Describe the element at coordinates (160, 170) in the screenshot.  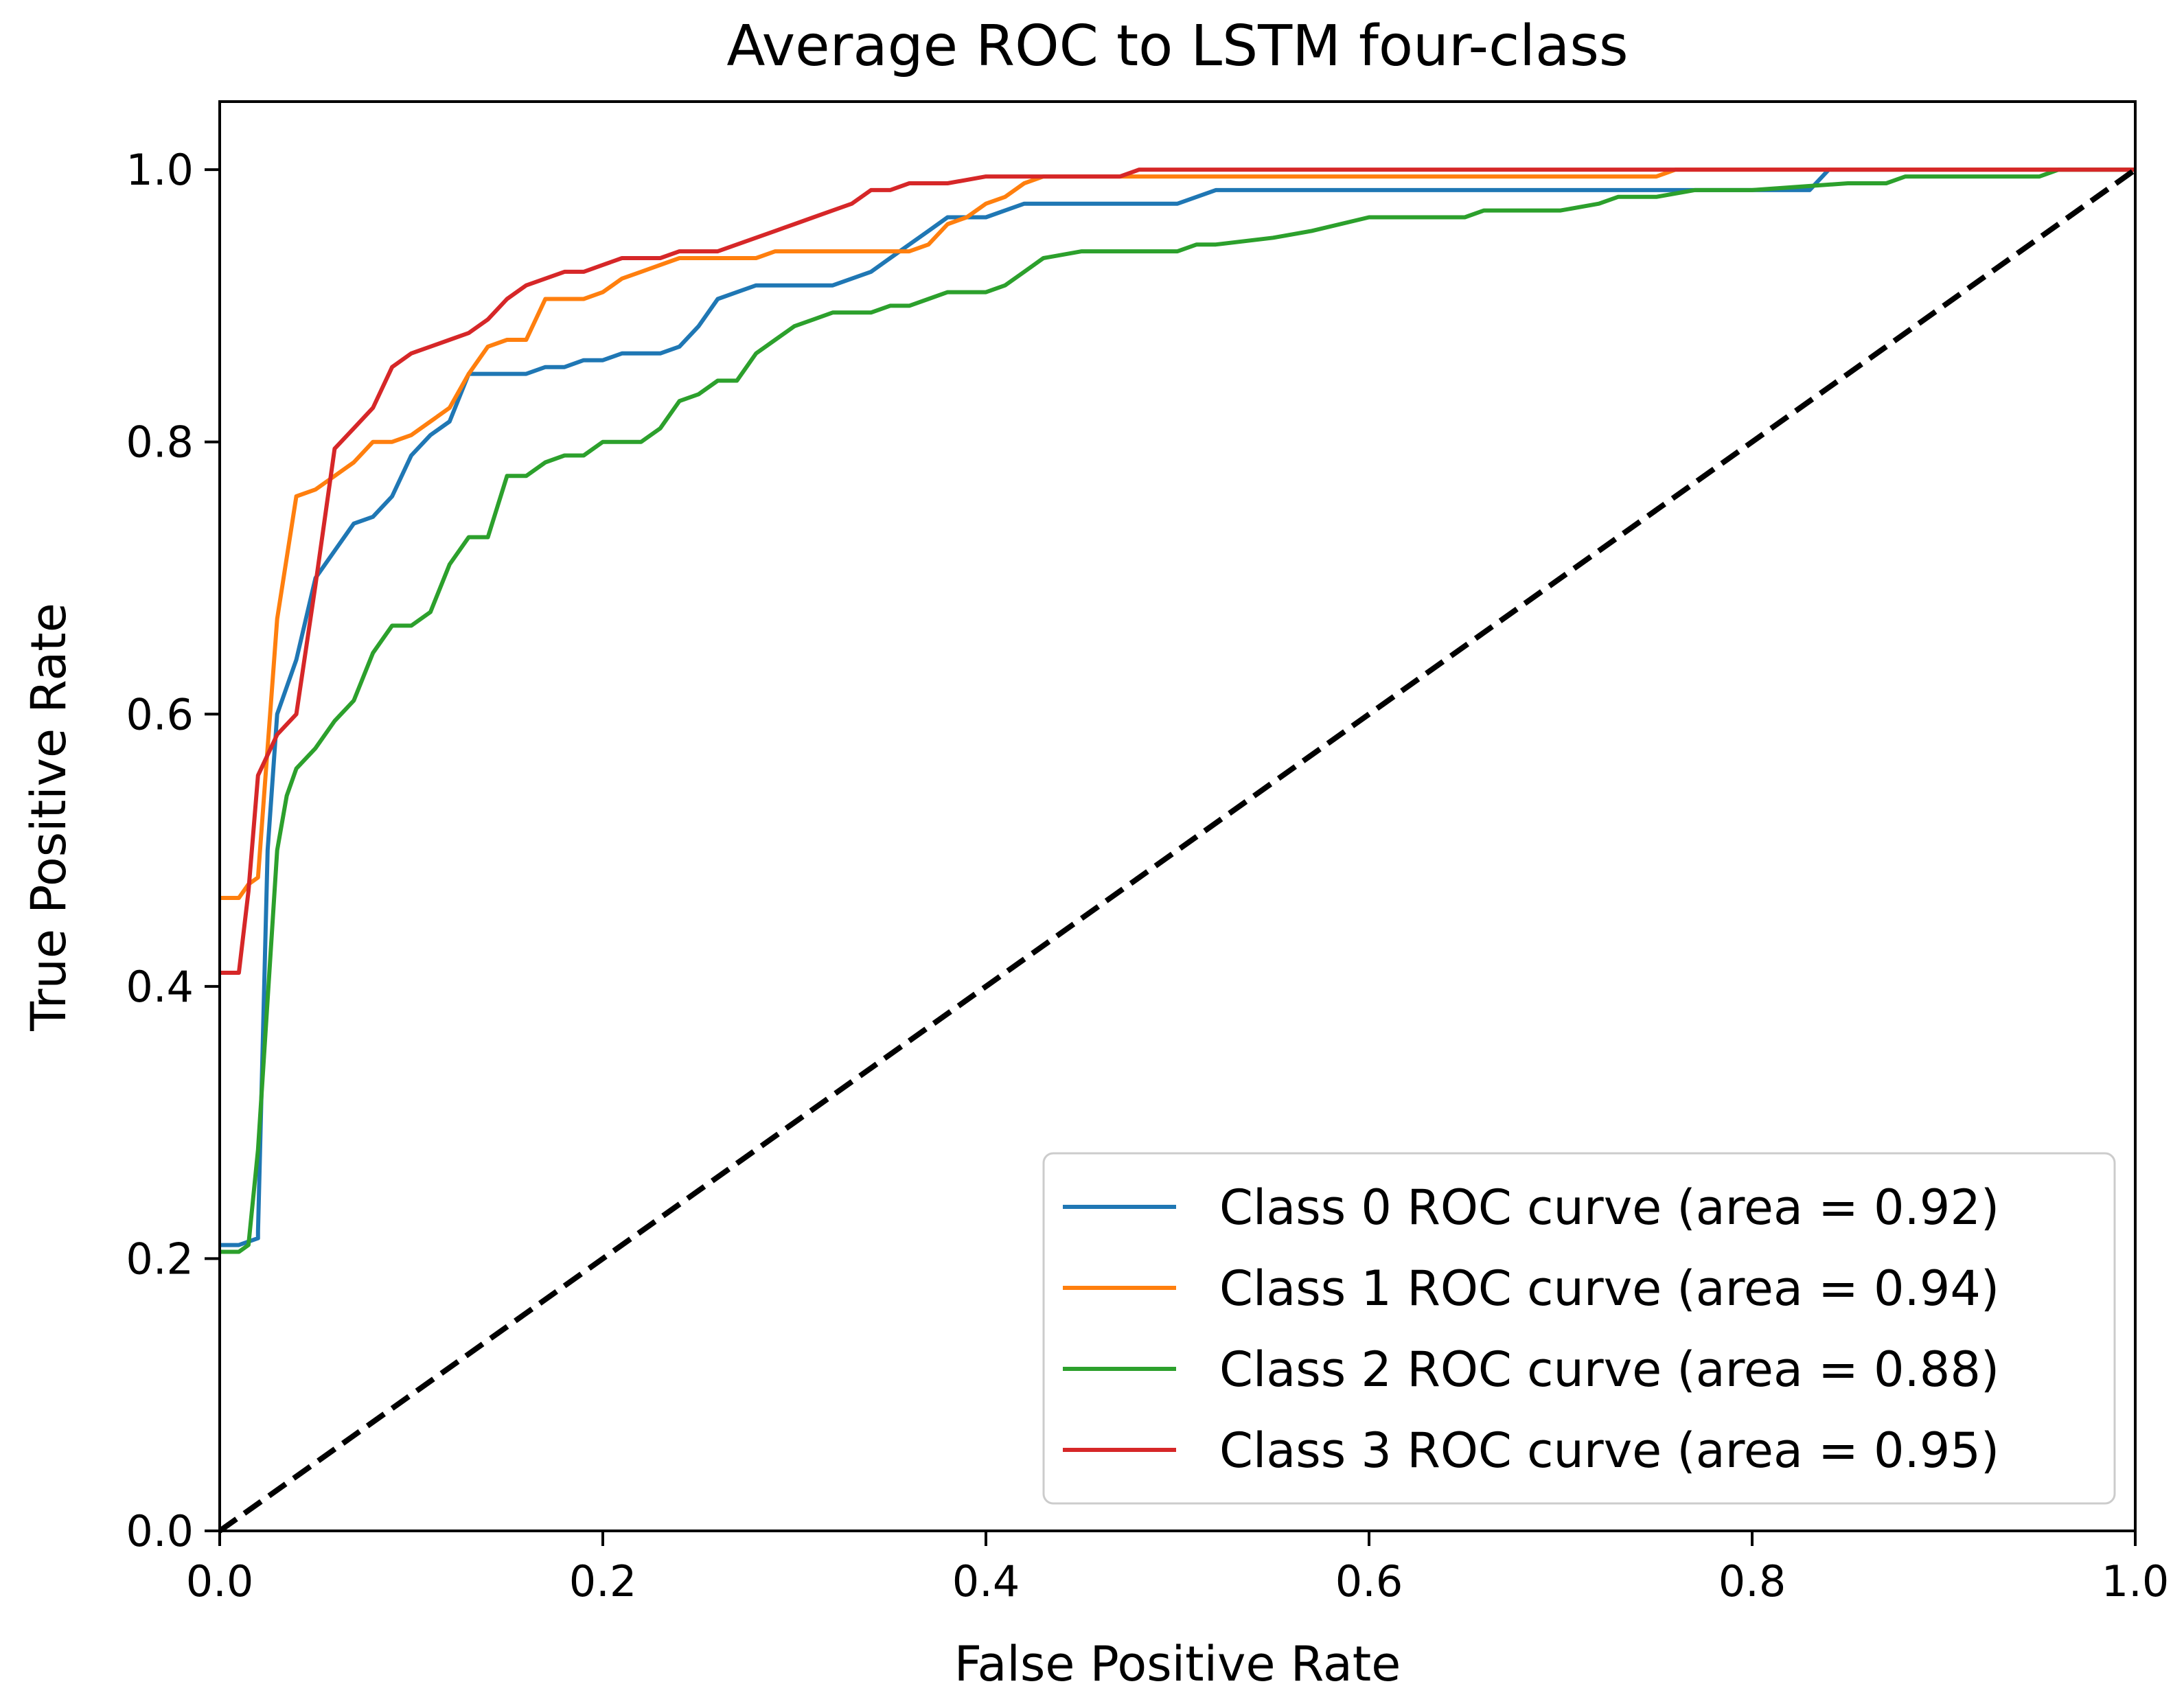
I see `y-tick-label: 1.0` at that location.